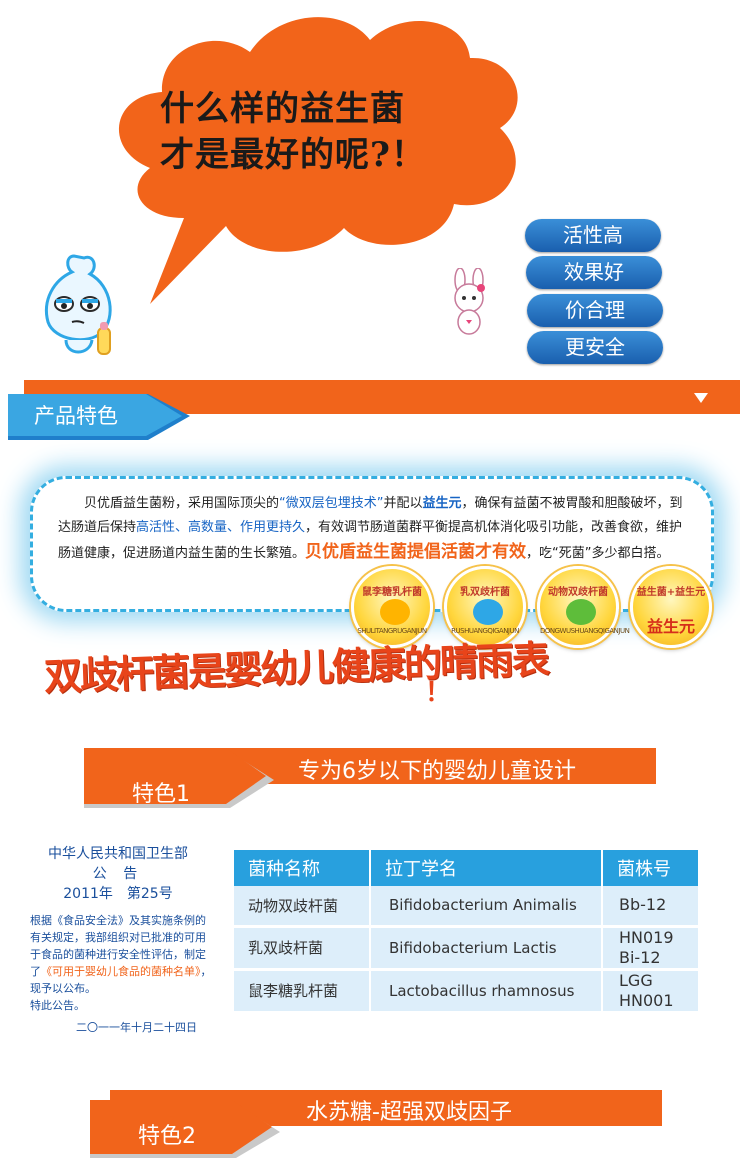 Image resolution: width=740 pixels, height=1169 pixels. I want to click on rabbit-icon, so click(469, 301).